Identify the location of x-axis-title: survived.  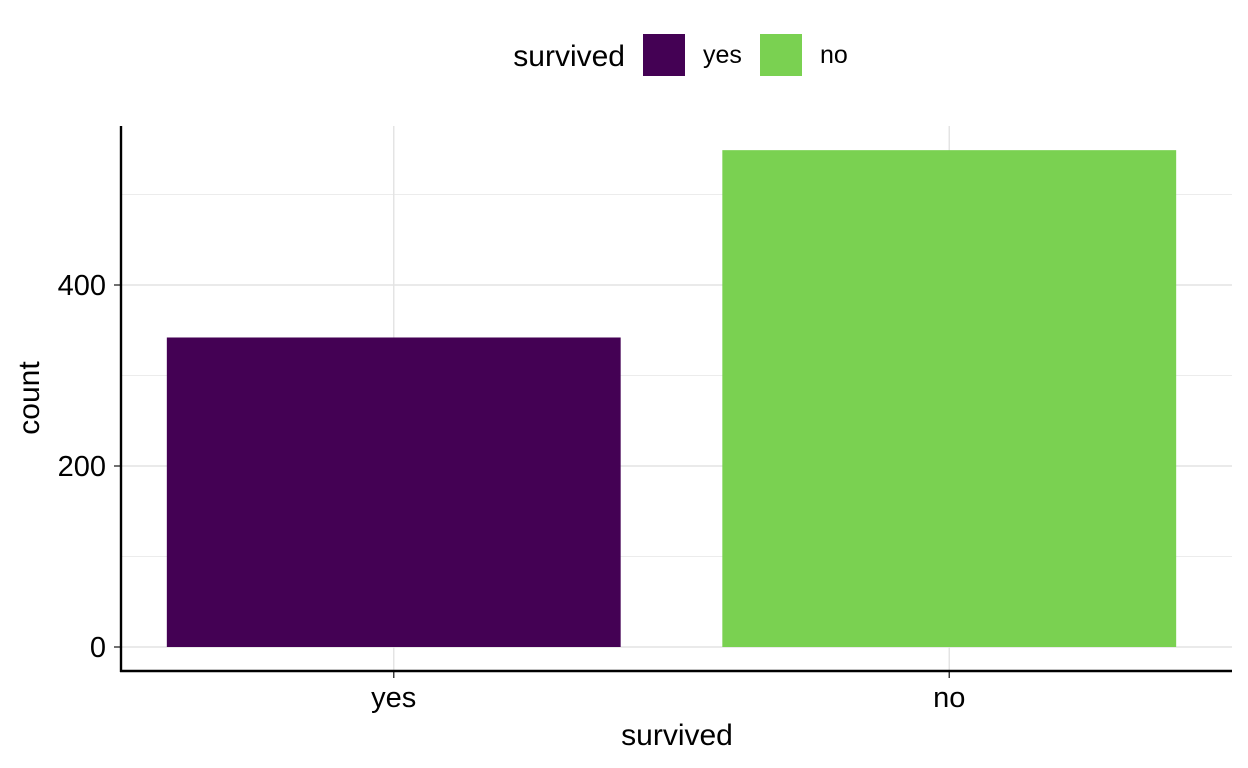
(677, 735).